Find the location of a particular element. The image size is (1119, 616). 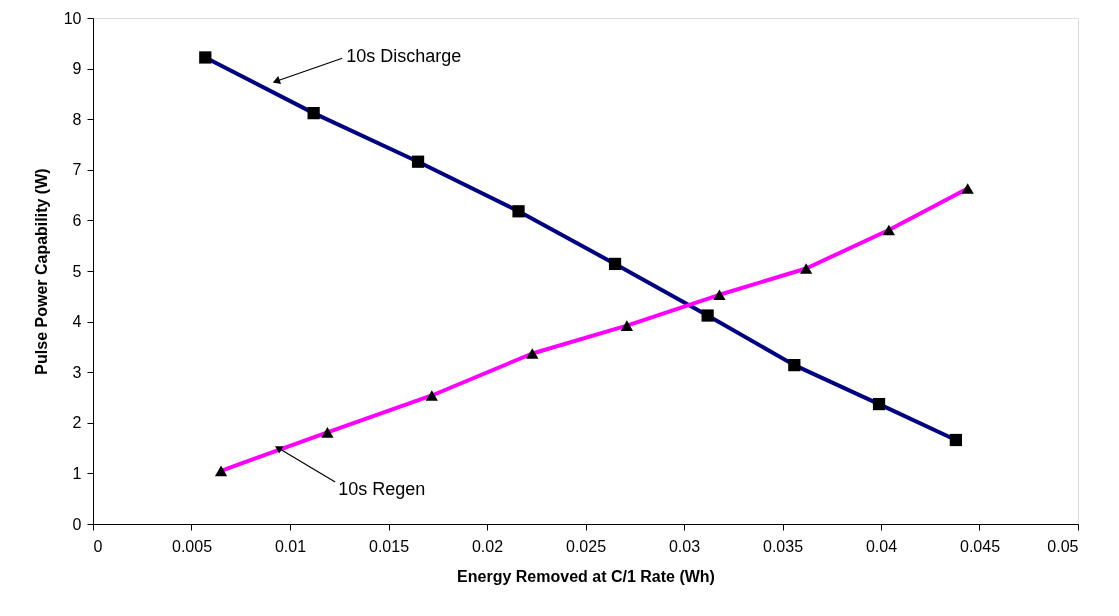

y-tick-label: 1 is located at coordinates (77, 473).